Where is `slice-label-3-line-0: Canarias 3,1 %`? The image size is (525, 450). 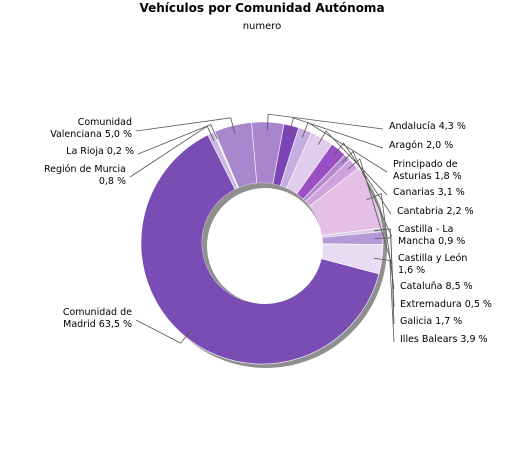 slice-label-3-line-0: Canarias 3,1 % is located at coordinates (429, 192).